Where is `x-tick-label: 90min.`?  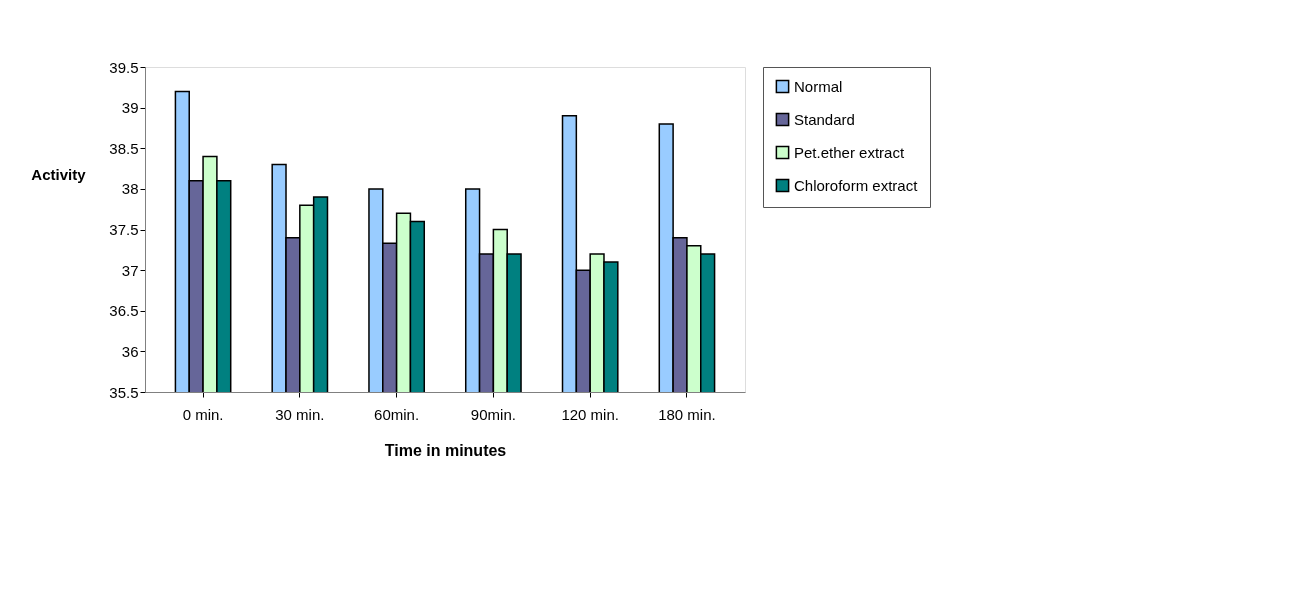
x-tick-label: 90min. is located at coordinates (493, 414).